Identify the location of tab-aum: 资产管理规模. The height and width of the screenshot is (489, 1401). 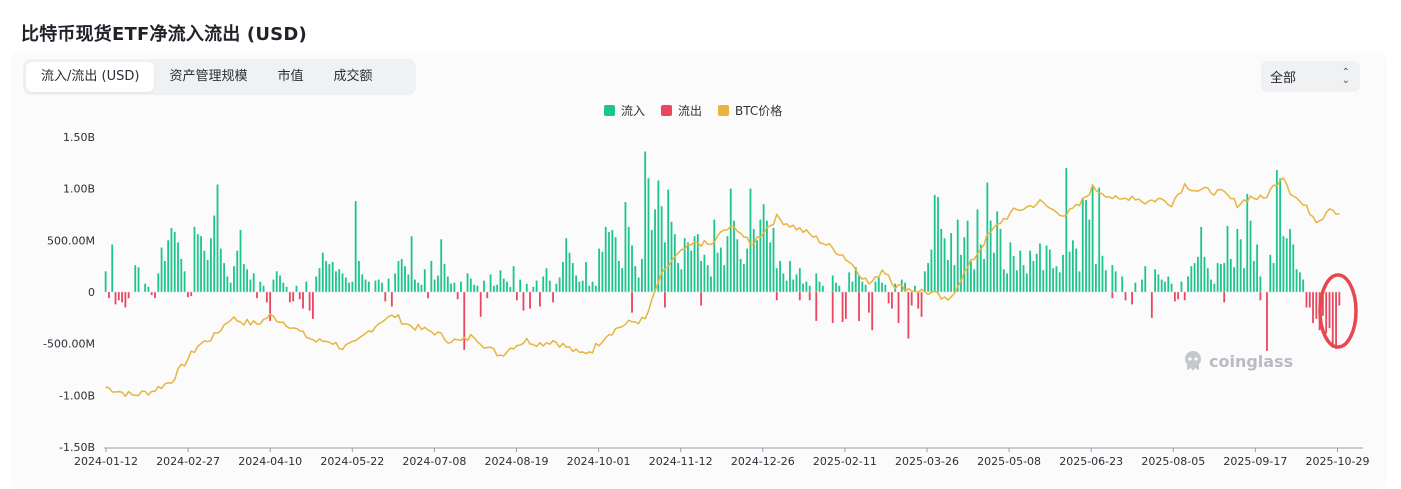
(208, 76).